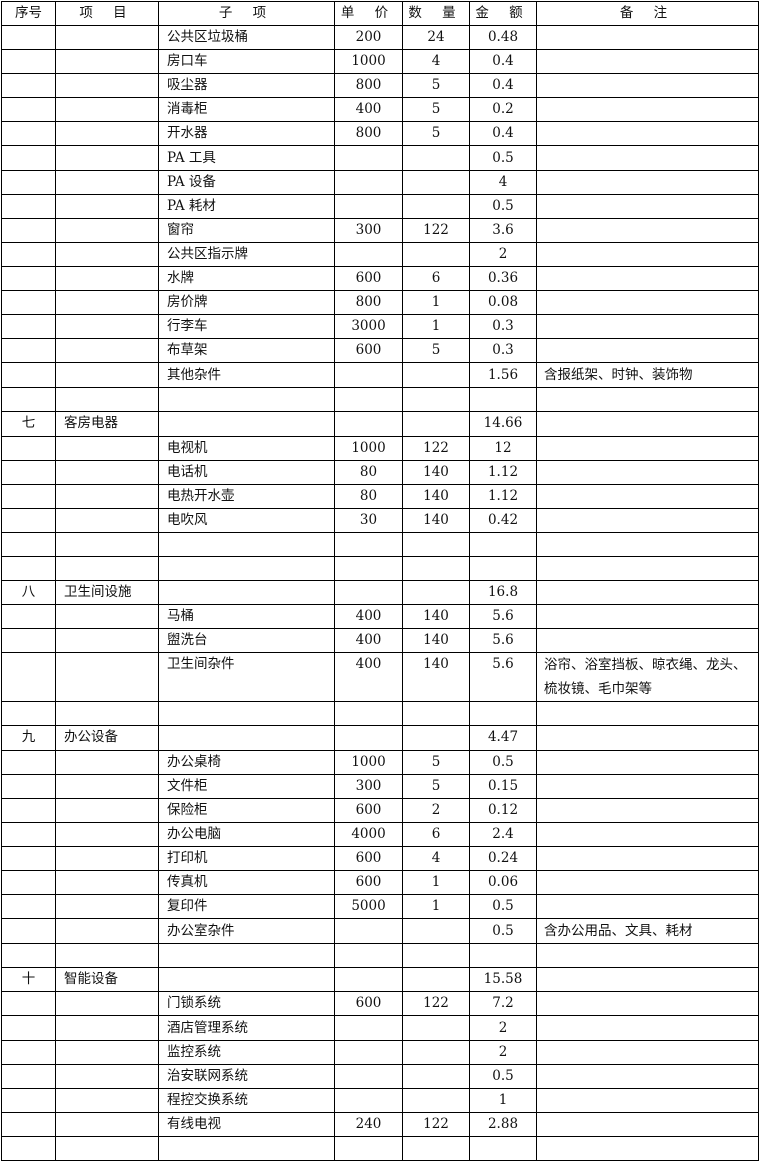  I want to click on cell-unit-price: 3000, so click(368, 327).